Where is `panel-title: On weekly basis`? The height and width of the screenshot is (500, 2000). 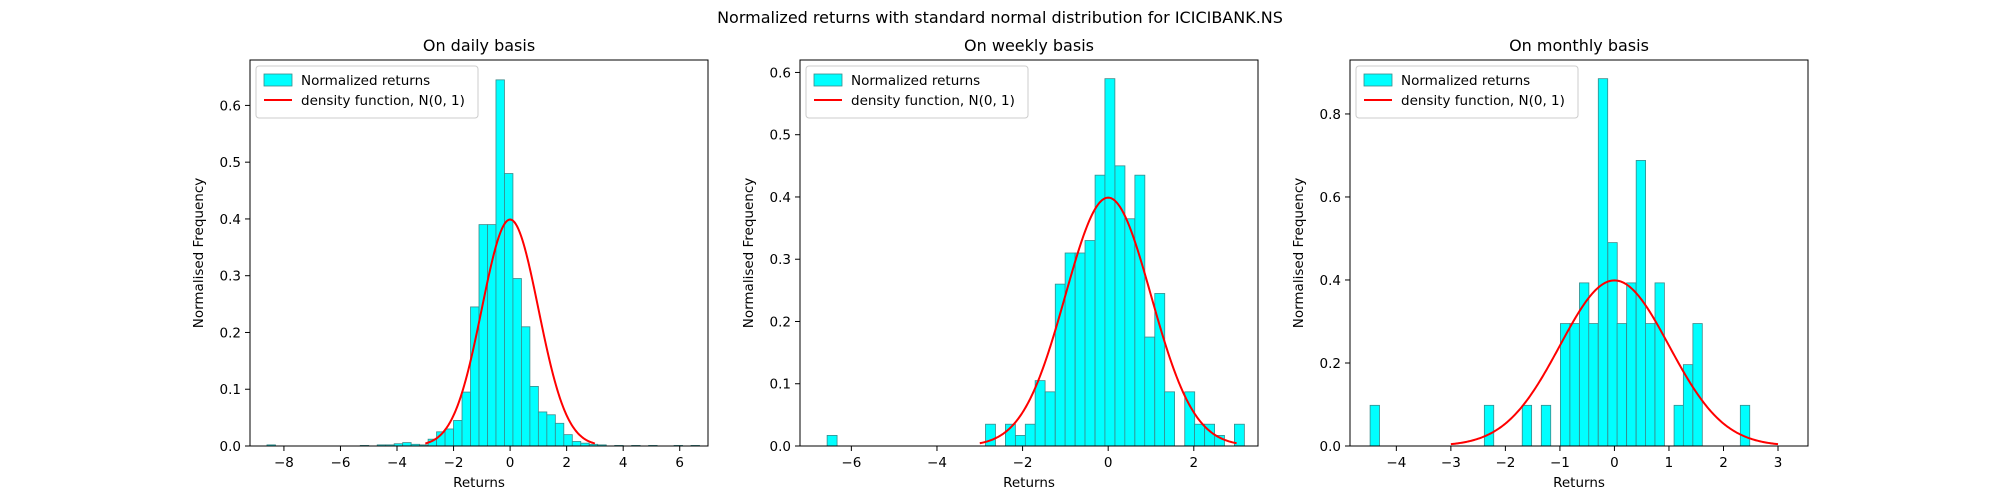 panel-title: On weekly basis is located at coordinates (1029, 45).